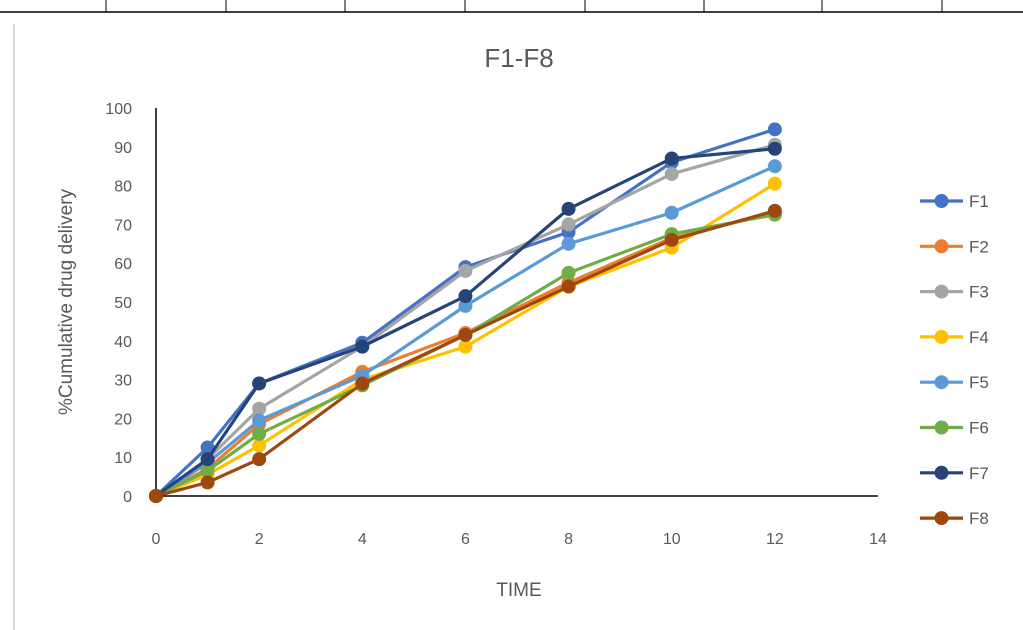 The image size is (1023, 630). Describe the element at coordinates (979, 246) in the screenshot. I see `legend-label: F2` at that location.